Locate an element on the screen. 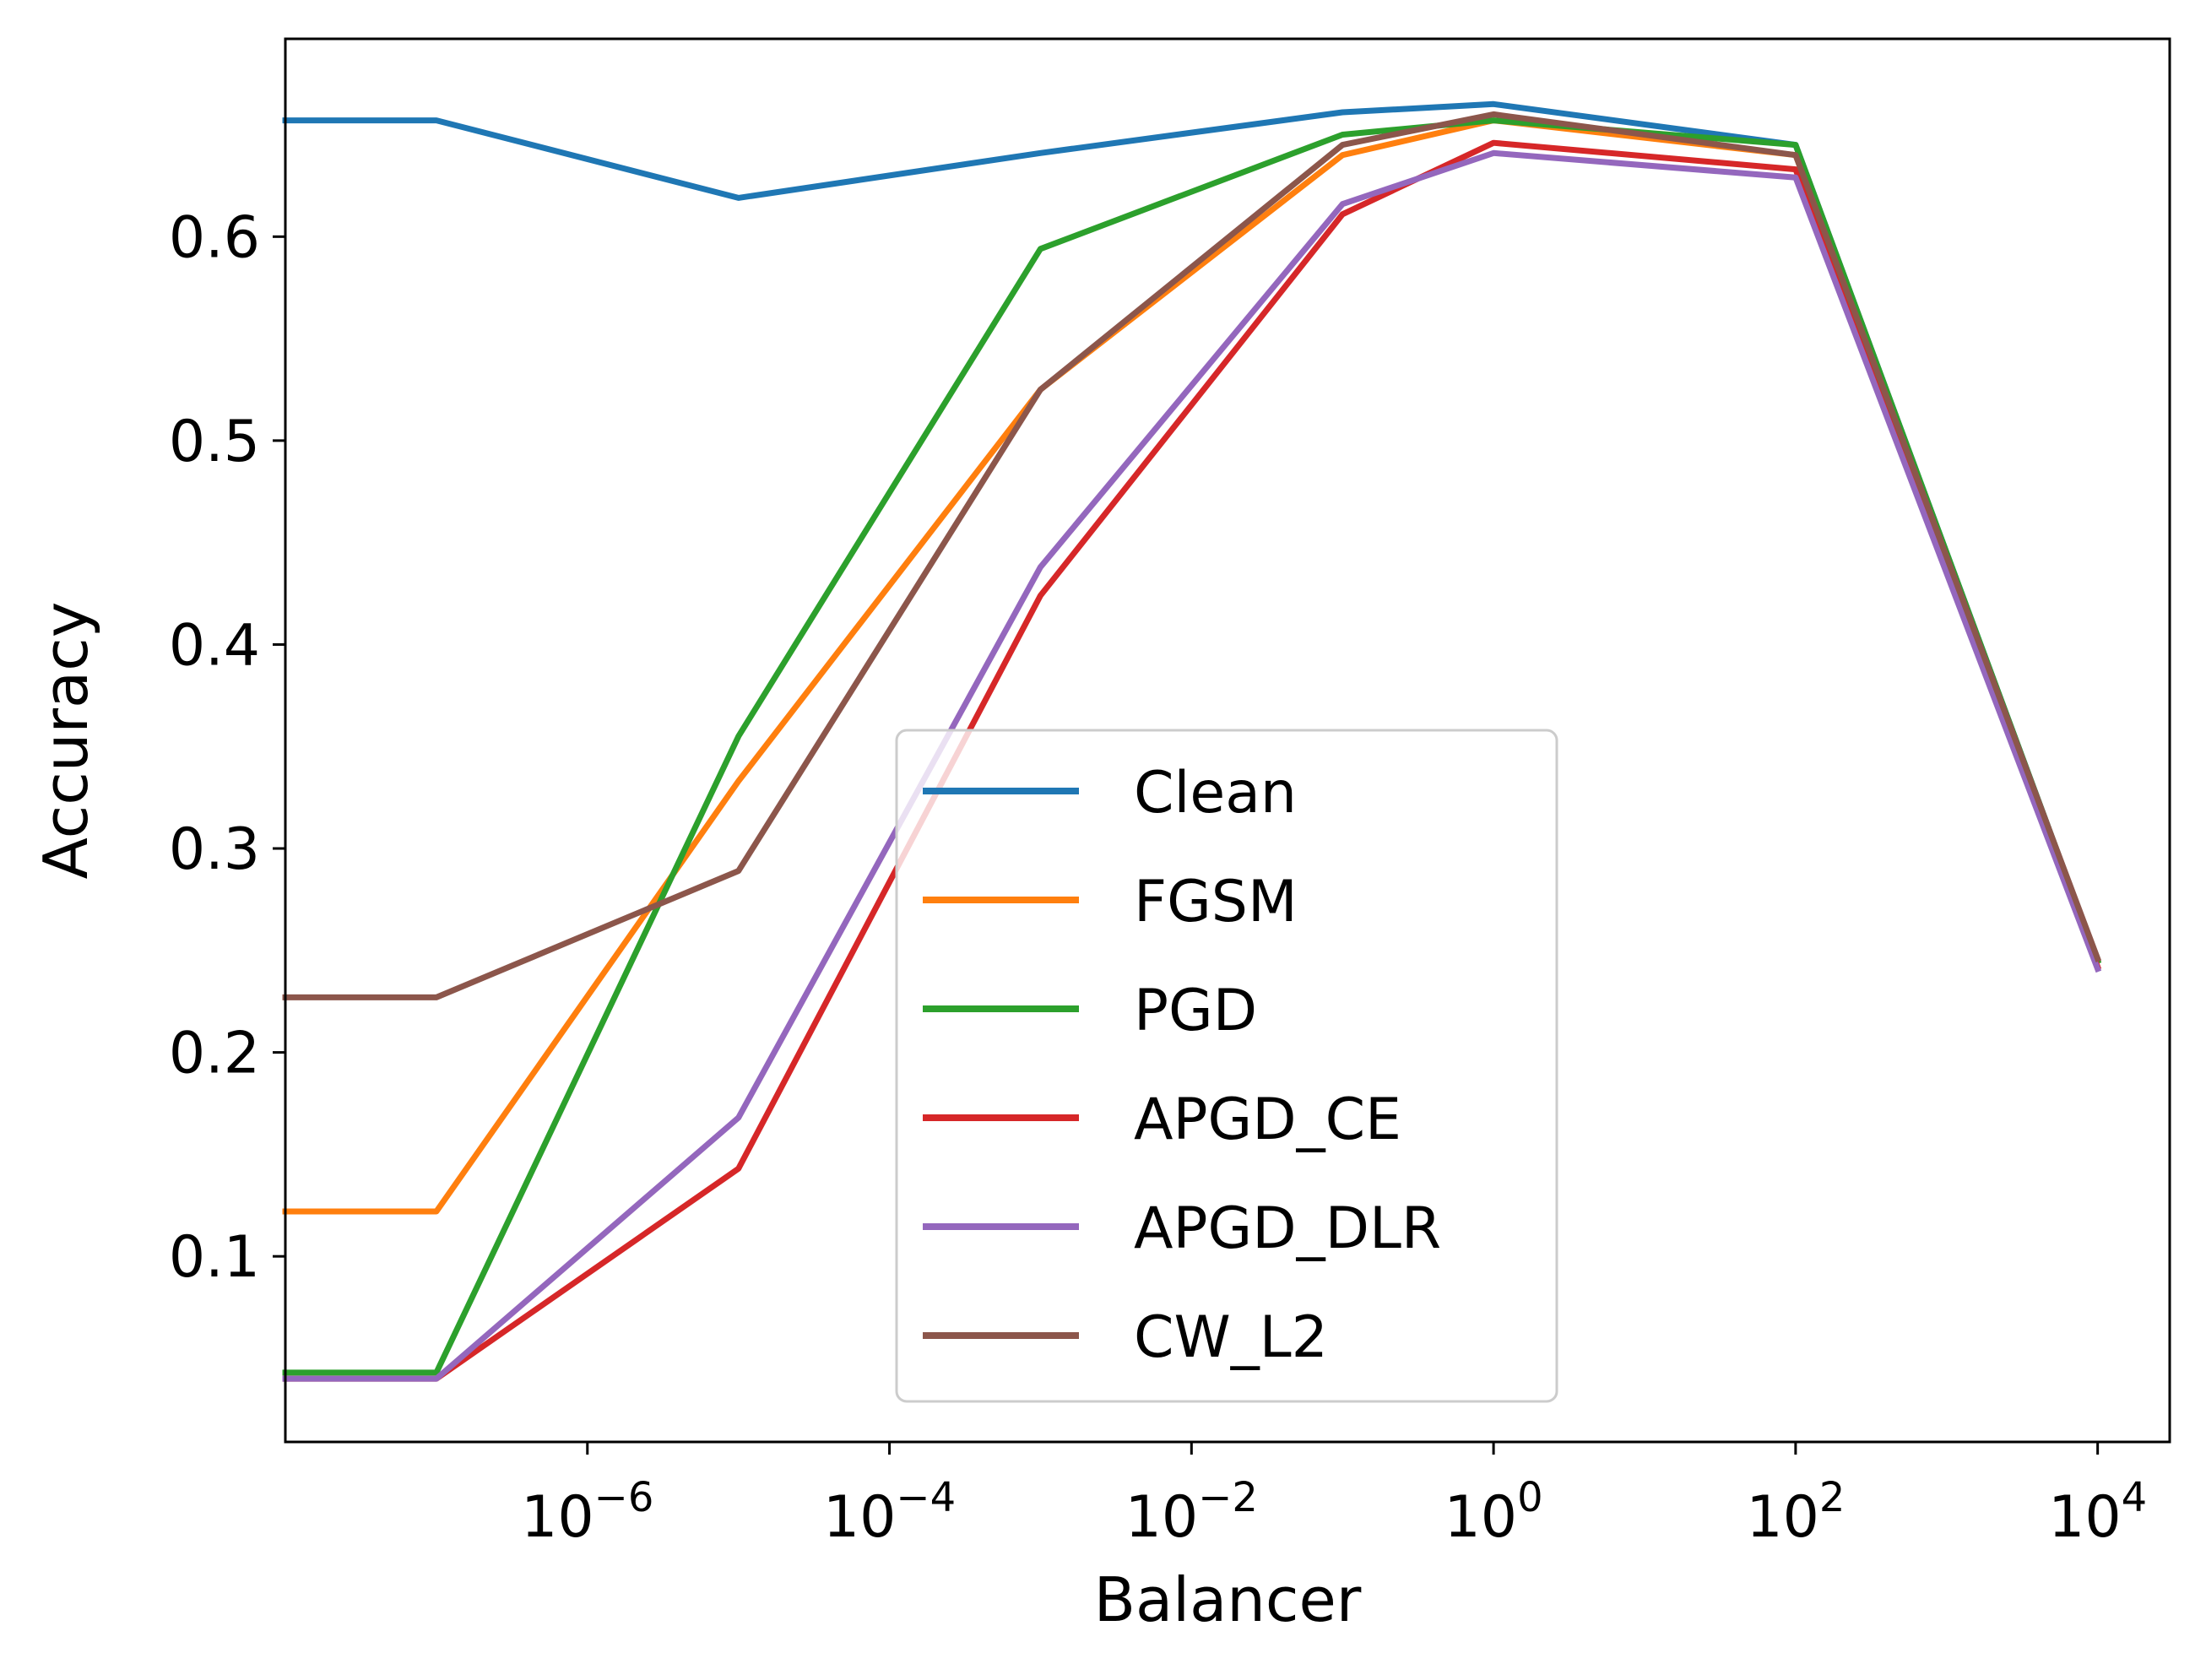 This screenshot has width=2206, height=1680. legend-label-apgd-dlr: APGD_DLR is located at coordinates (1287, 1228).